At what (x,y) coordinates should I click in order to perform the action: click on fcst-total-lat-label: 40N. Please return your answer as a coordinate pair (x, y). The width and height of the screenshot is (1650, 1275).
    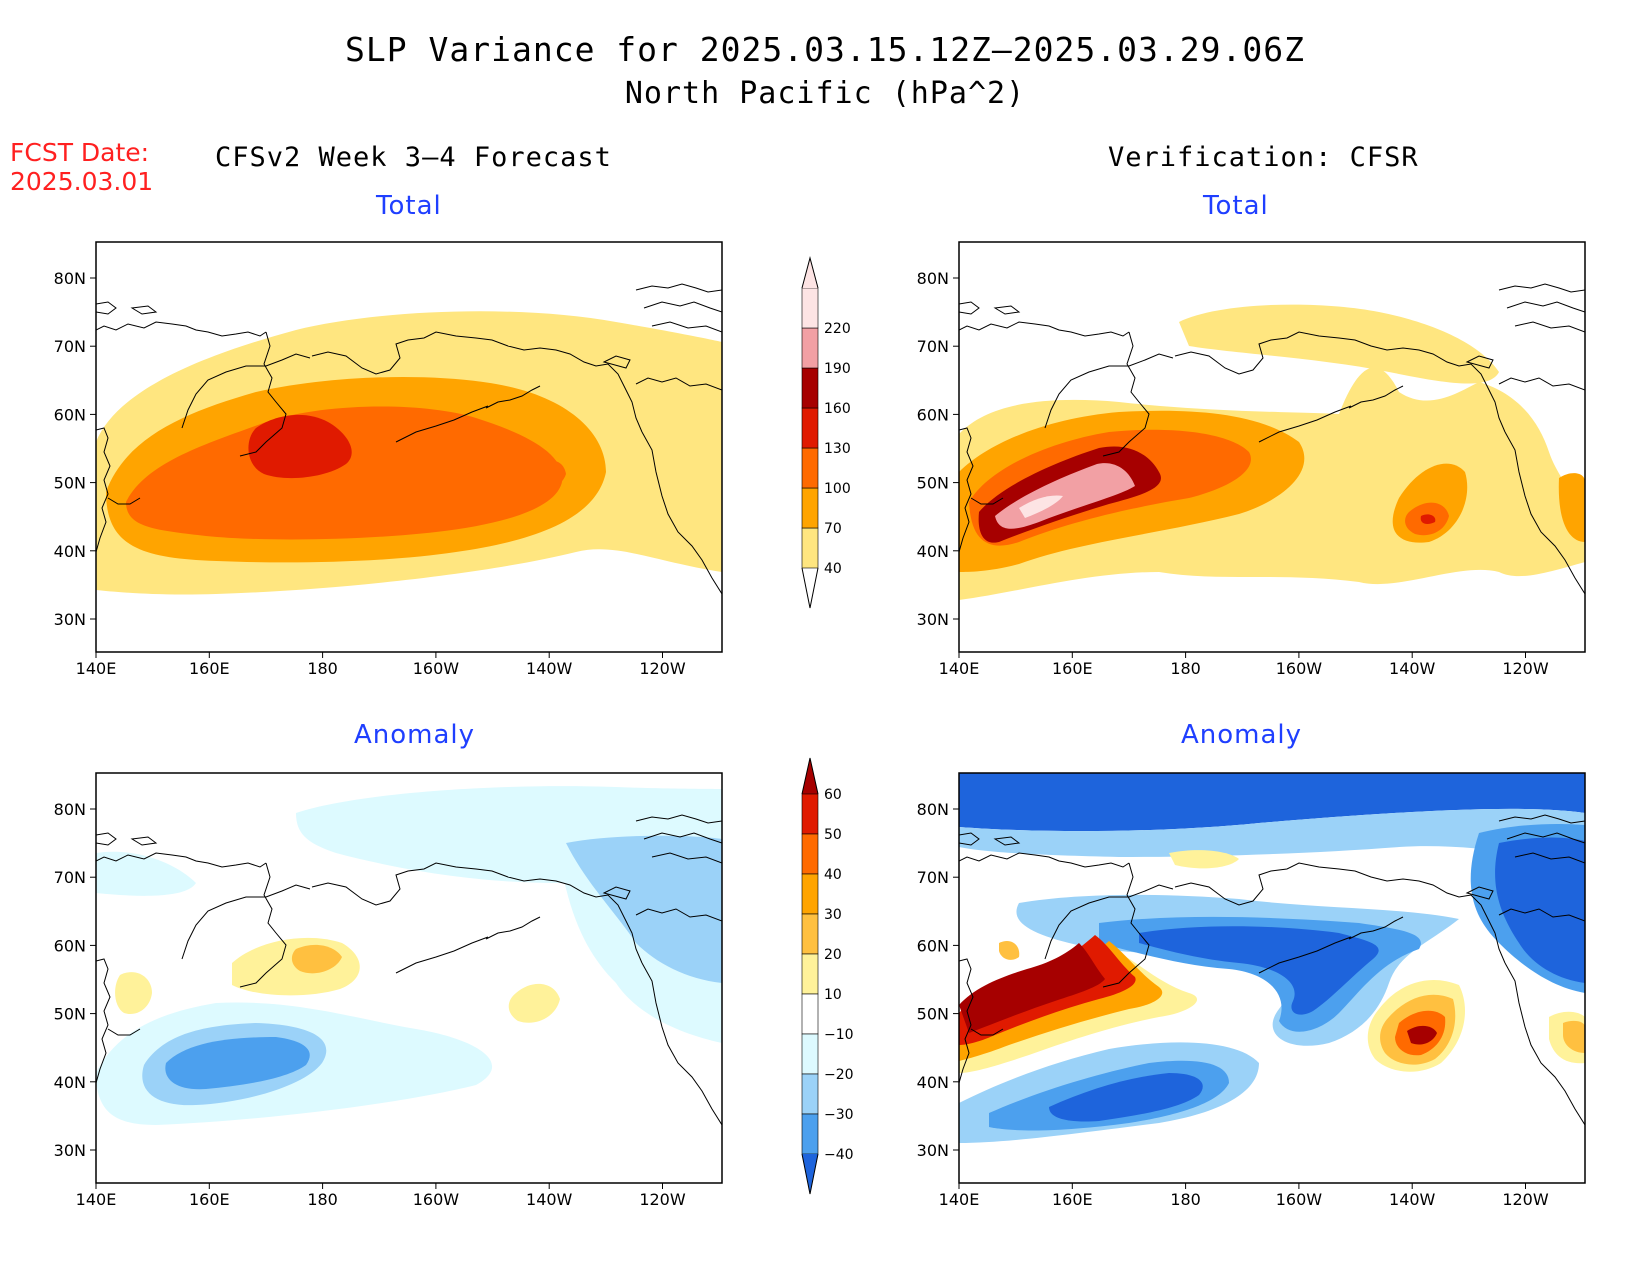
    Looking at the image, I should click on (70, 551).